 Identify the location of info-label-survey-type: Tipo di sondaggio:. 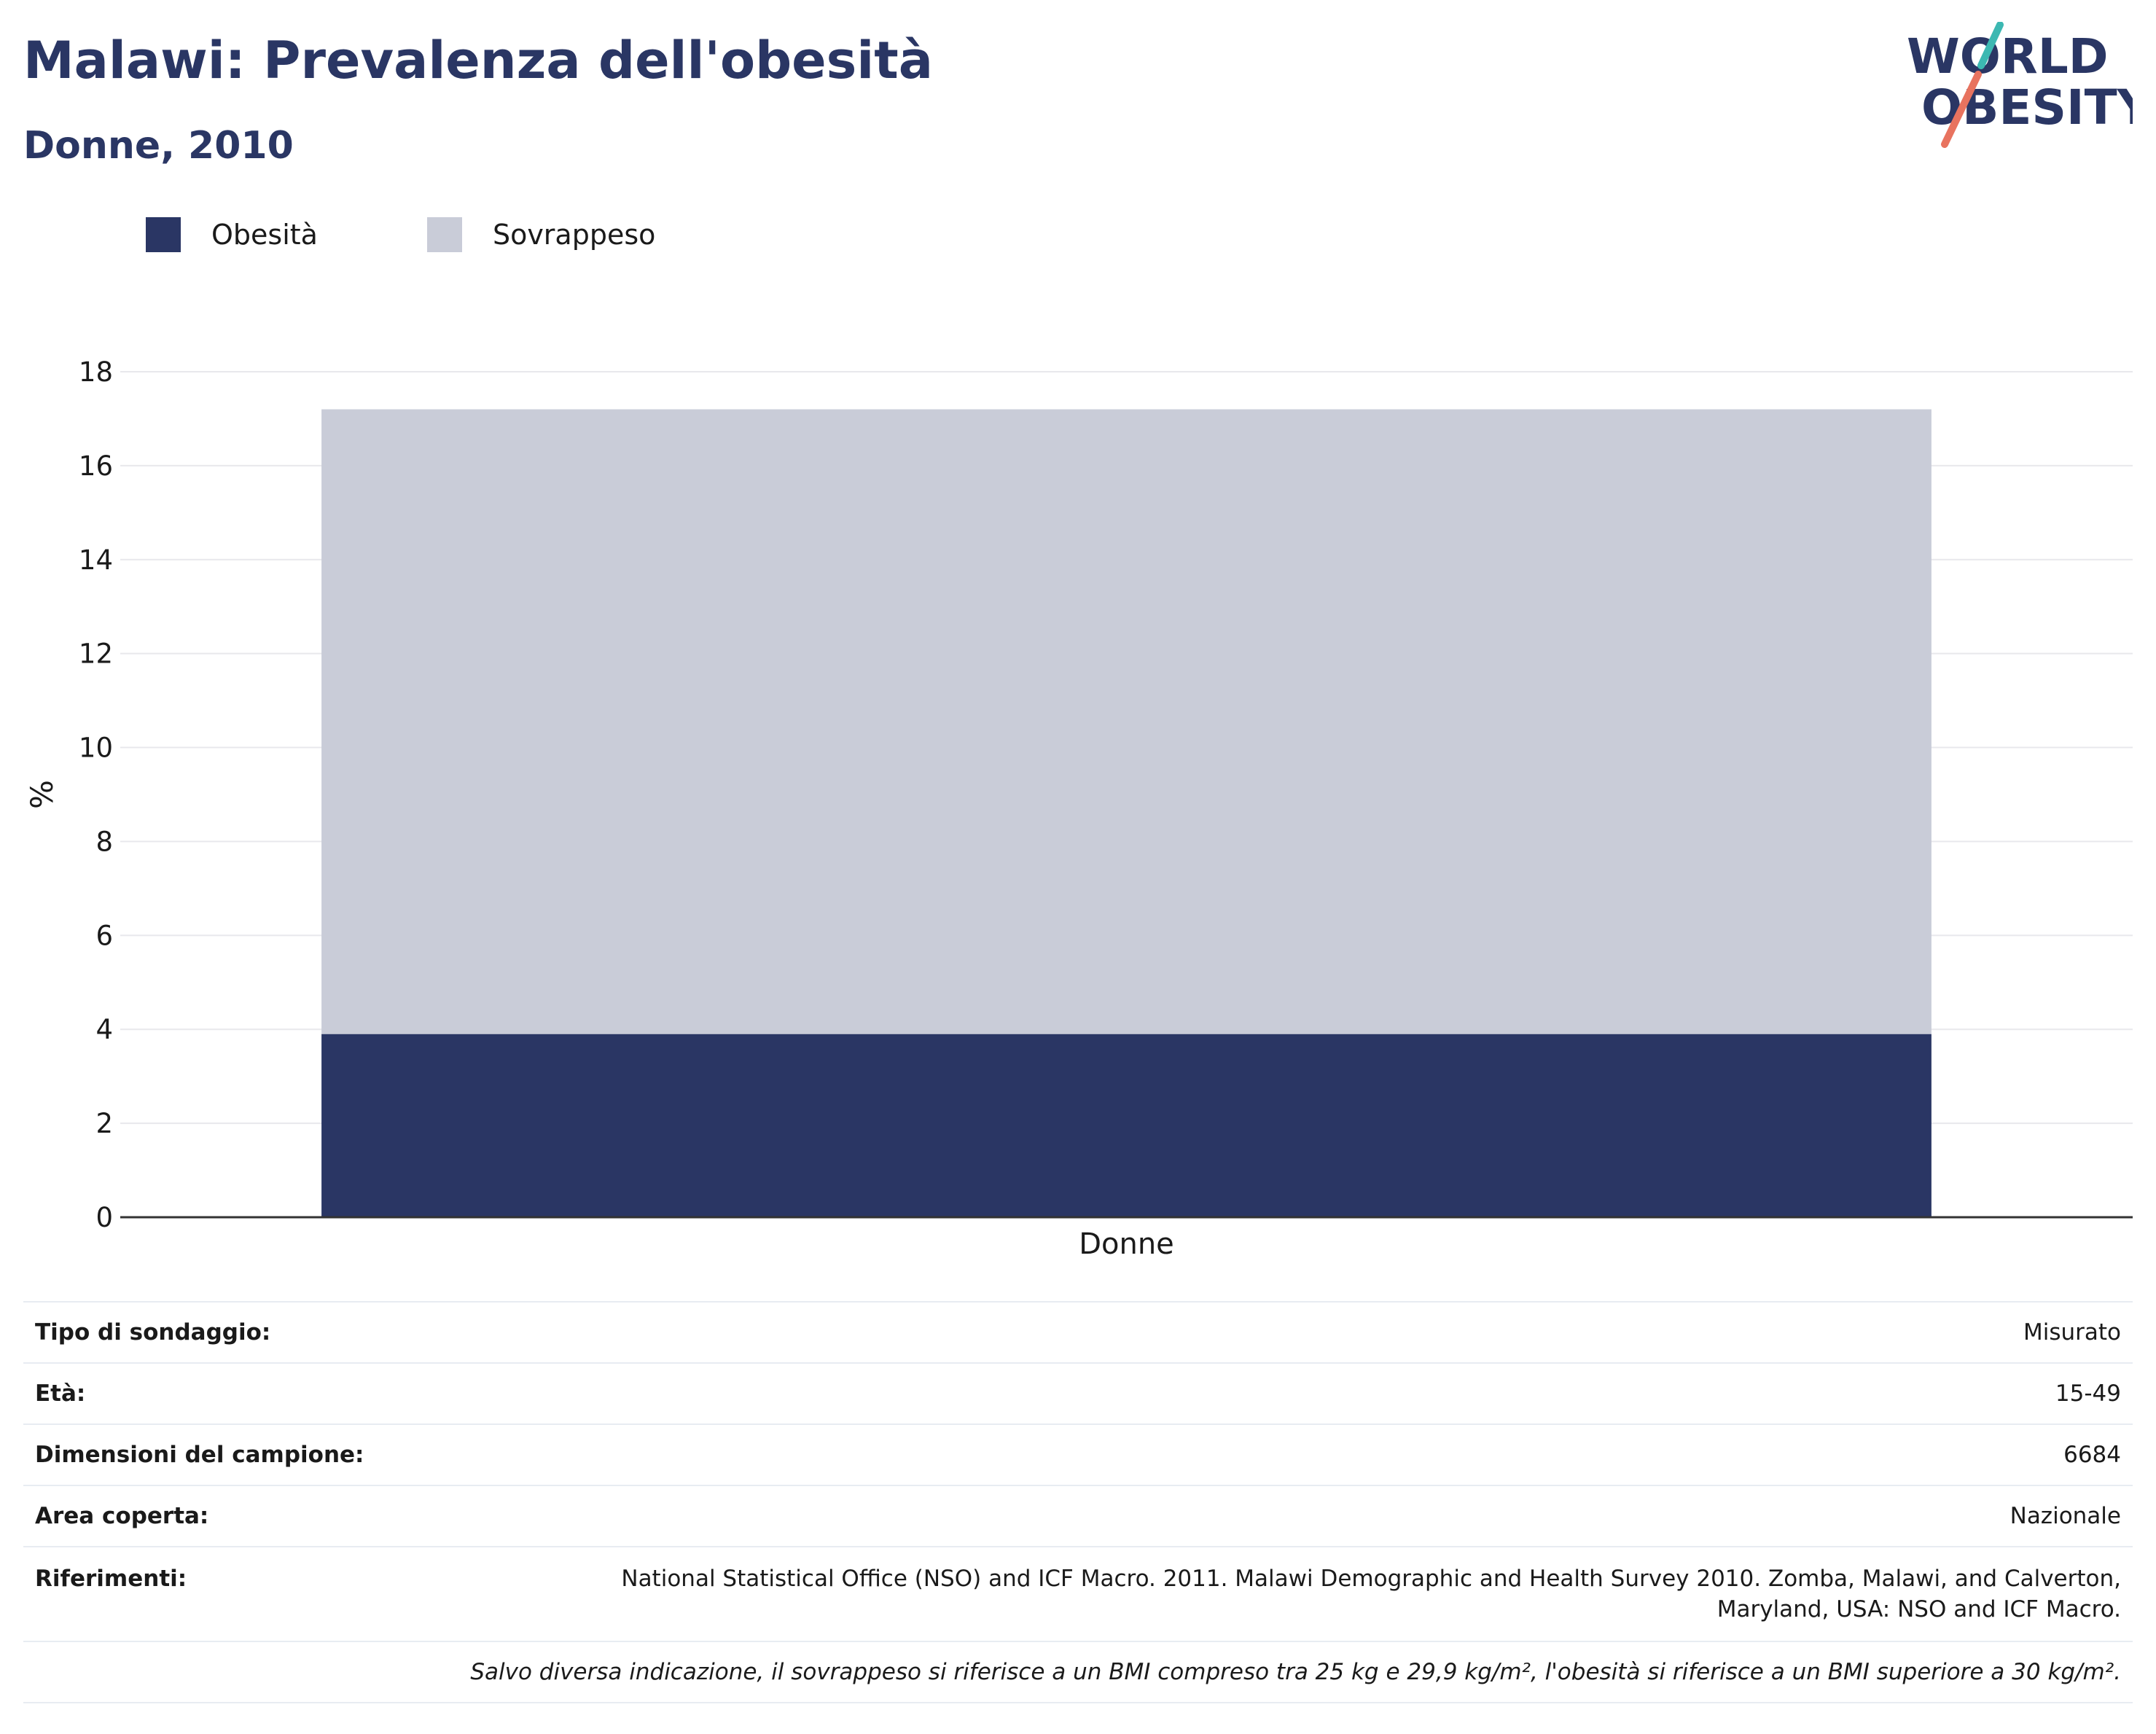
(222, 1332).